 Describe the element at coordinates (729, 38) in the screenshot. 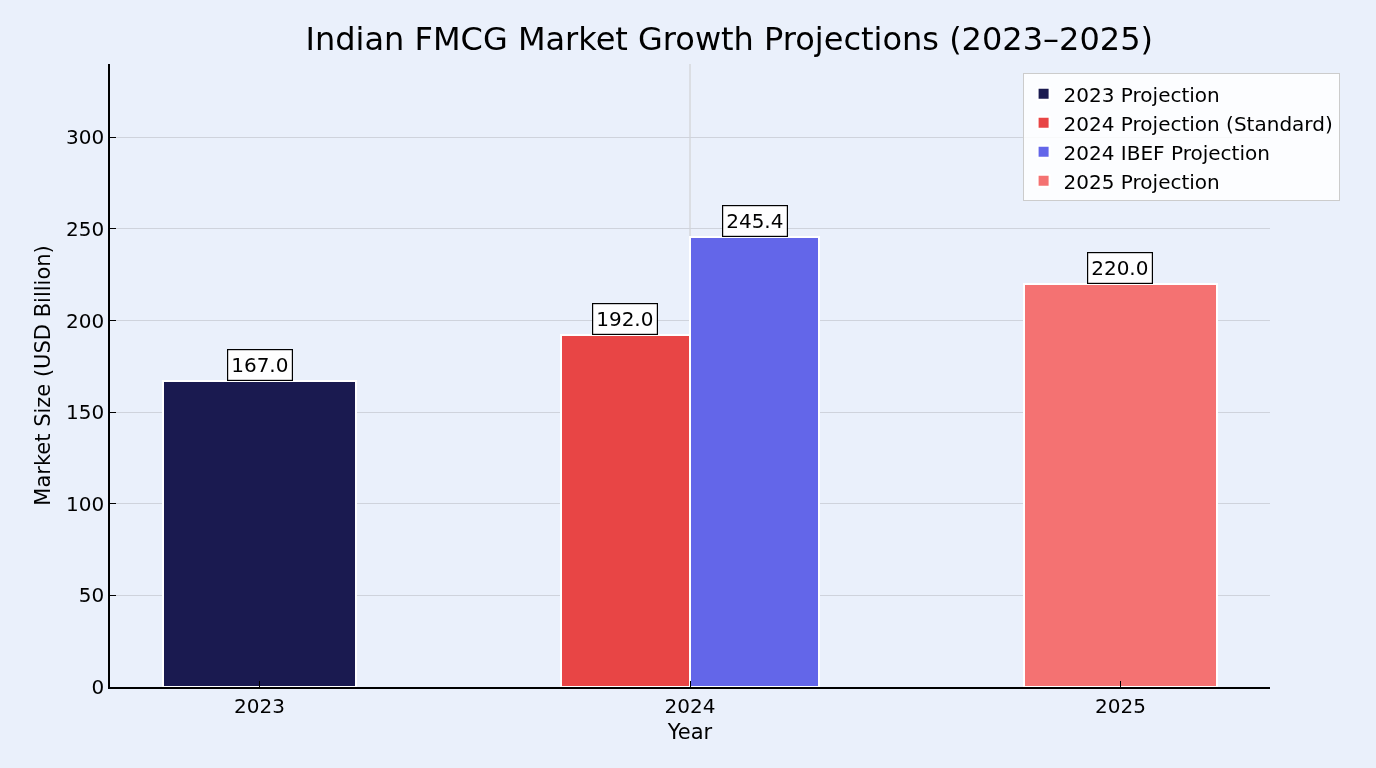

I see `chart-title: Indian FMCG Market Growth Projections (2023–2025)` at that location.